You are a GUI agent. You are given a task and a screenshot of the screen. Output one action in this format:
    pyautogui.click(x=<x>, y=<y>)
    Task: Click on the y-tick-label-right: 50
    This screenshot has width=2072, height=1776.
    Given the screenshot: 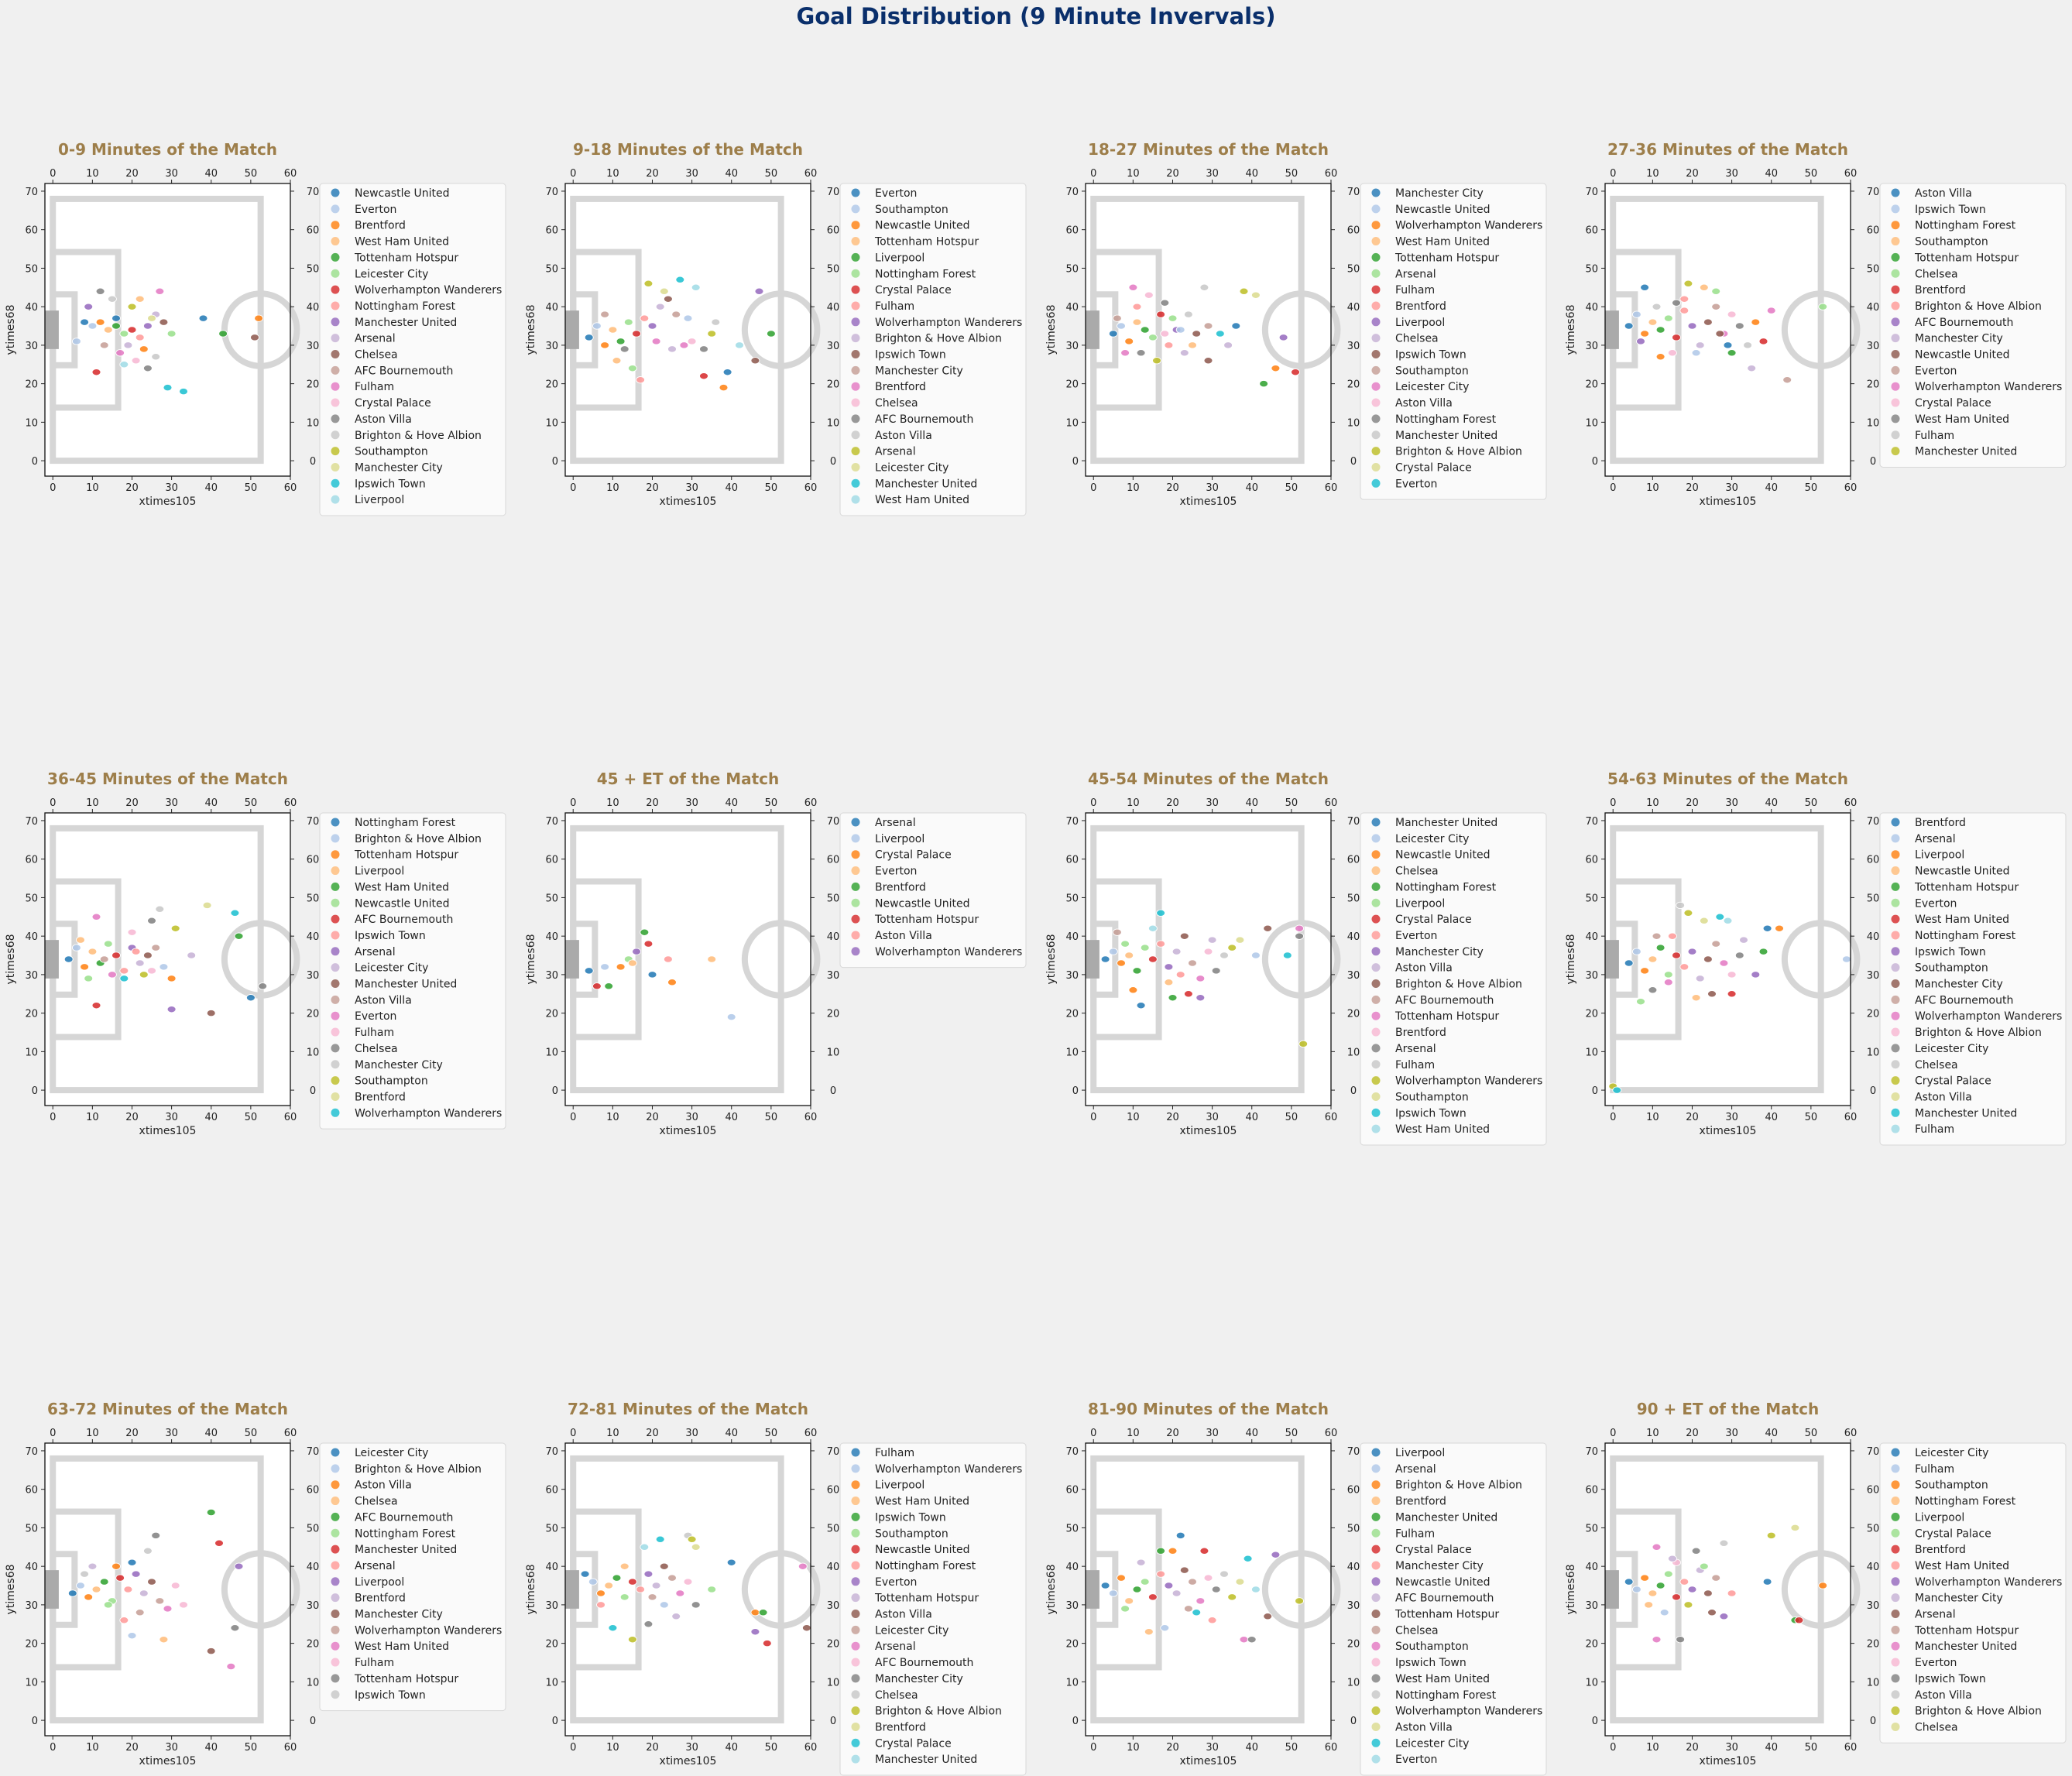 What is the action you would take?
    pyautogui.click(x=313, y=269)
    